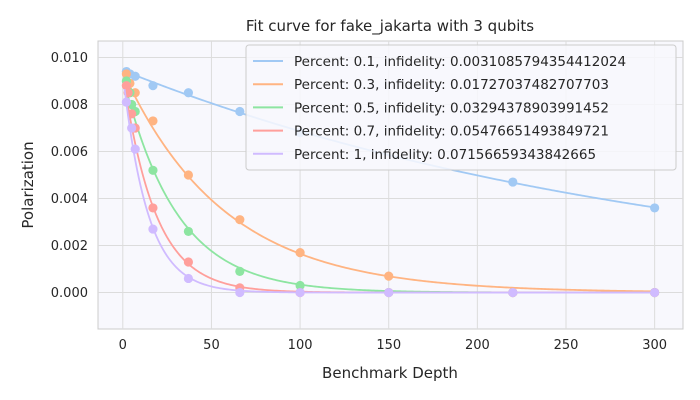  Describe the element at coordinates (388, 345) in the screenshot. I see `x-tick-label: 150` at that location.